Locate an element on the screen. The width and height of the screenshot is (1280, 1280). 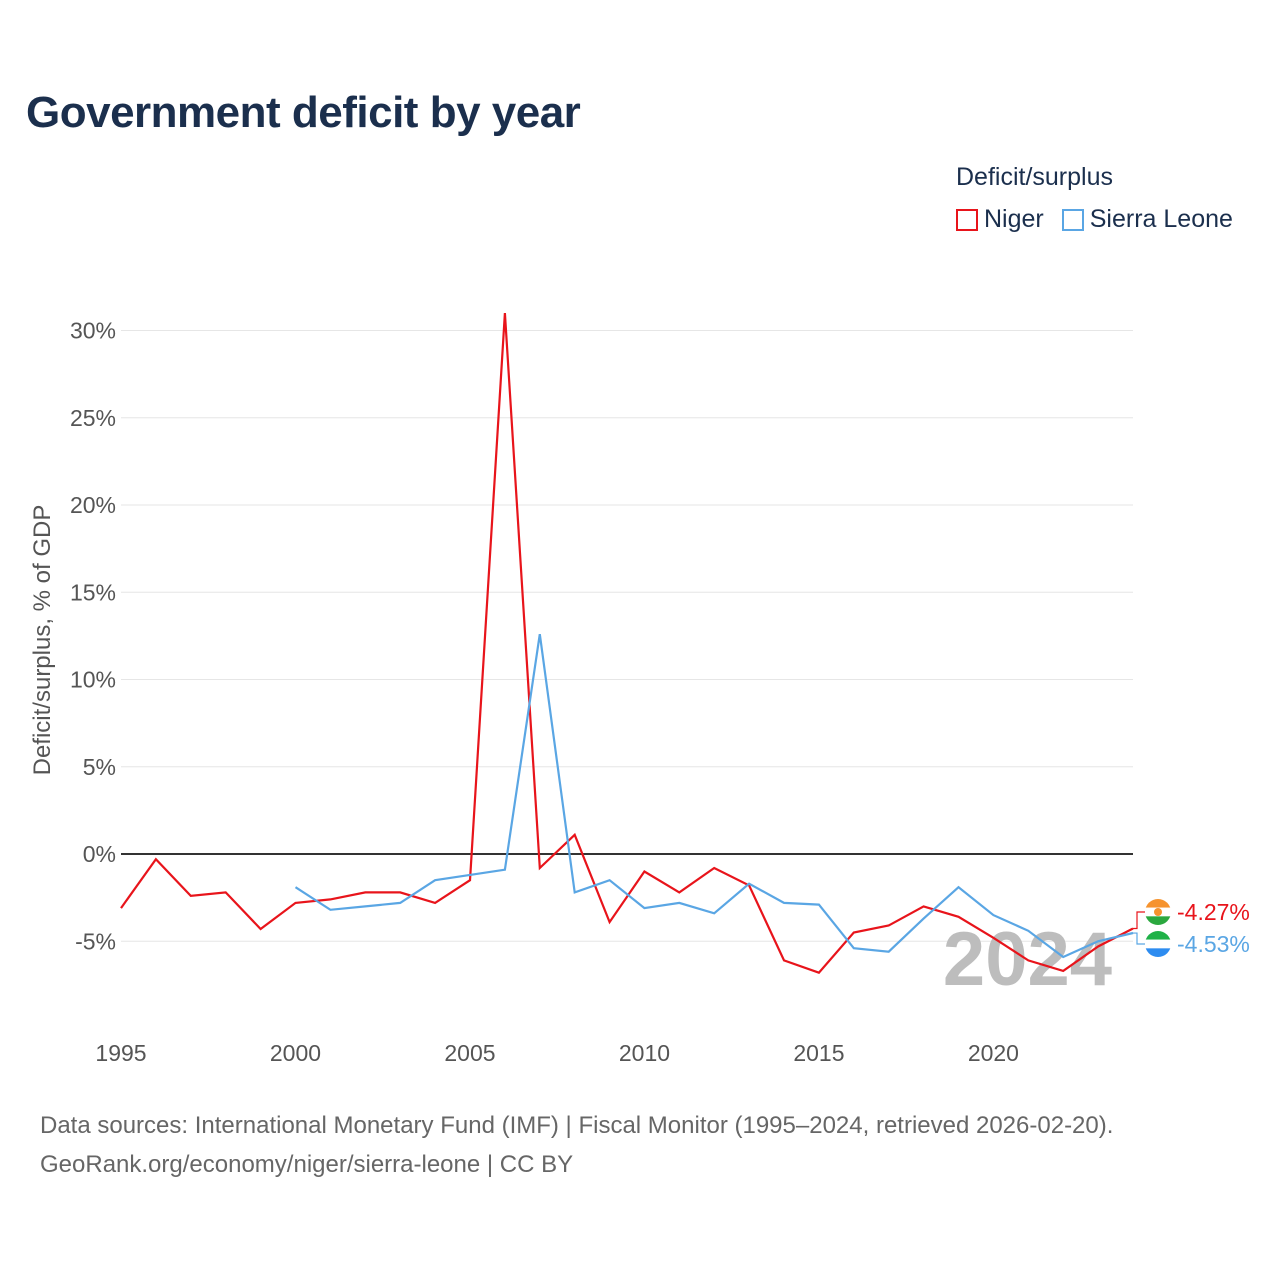
y-axis-ticks: -5% 0% 5% 10% 15% 20% 25% 30% is located at coordinates (93, 636).